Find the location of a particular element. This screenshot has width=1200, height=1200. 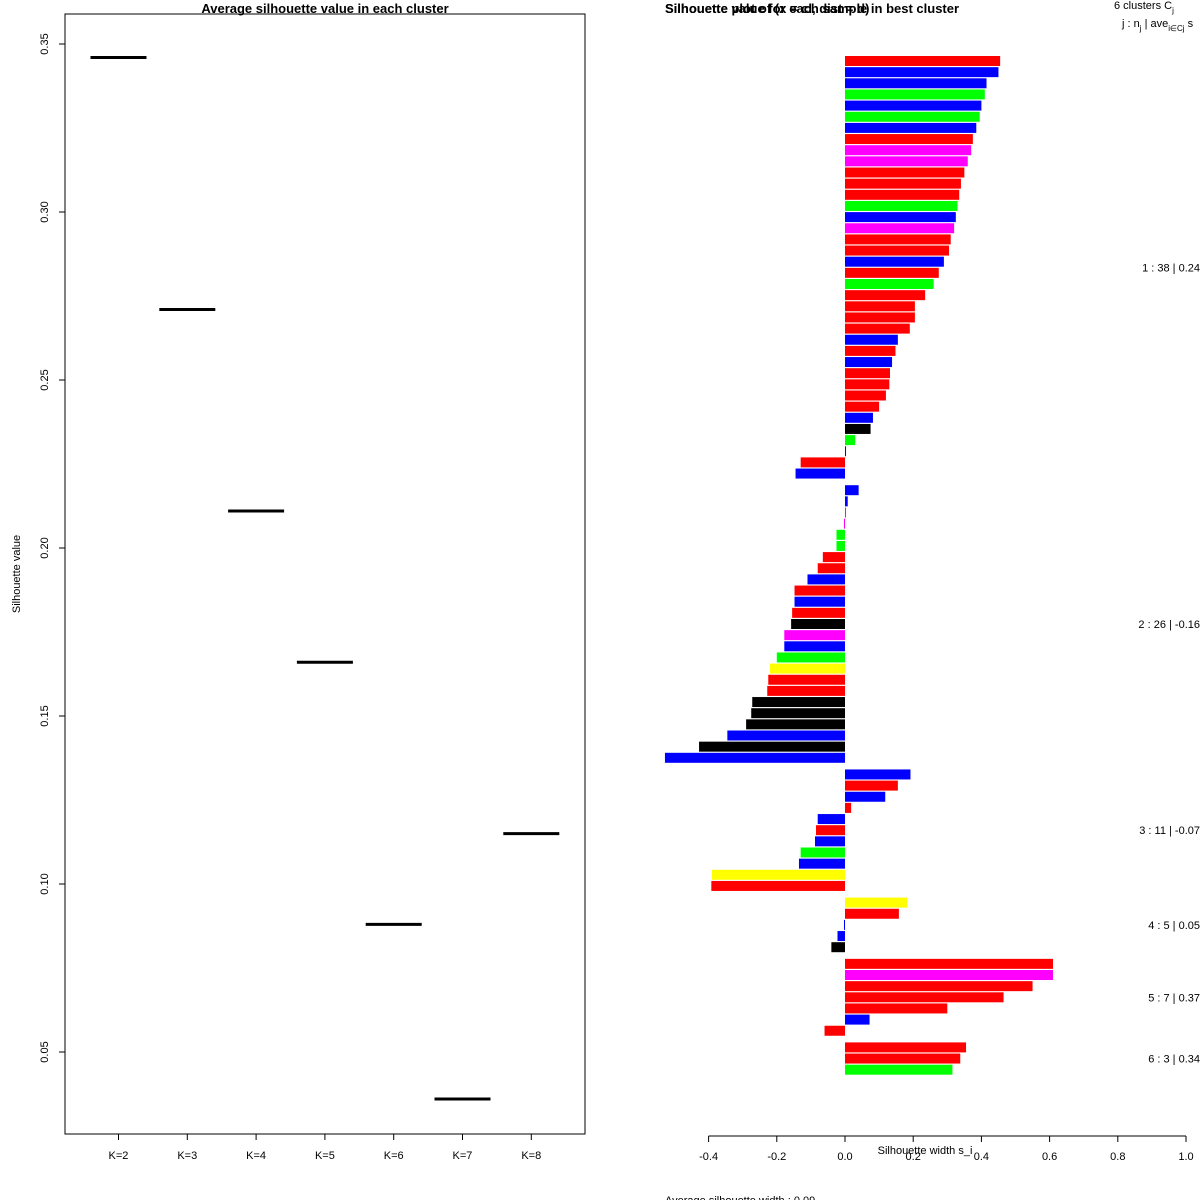

header-text: 6 clusters C is located at coordinates (1143, 6).